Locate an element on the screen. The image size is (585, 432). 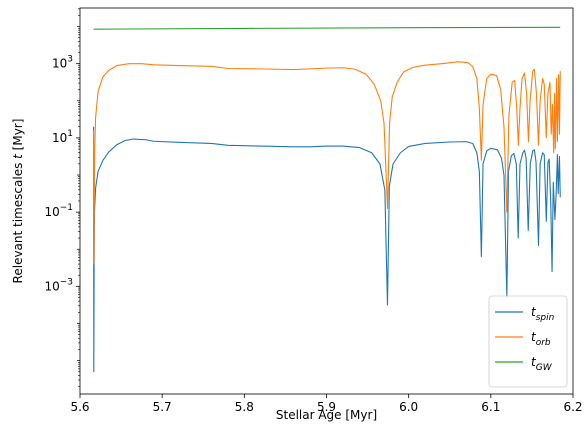
legend-box is located at coordinates (528, 341).